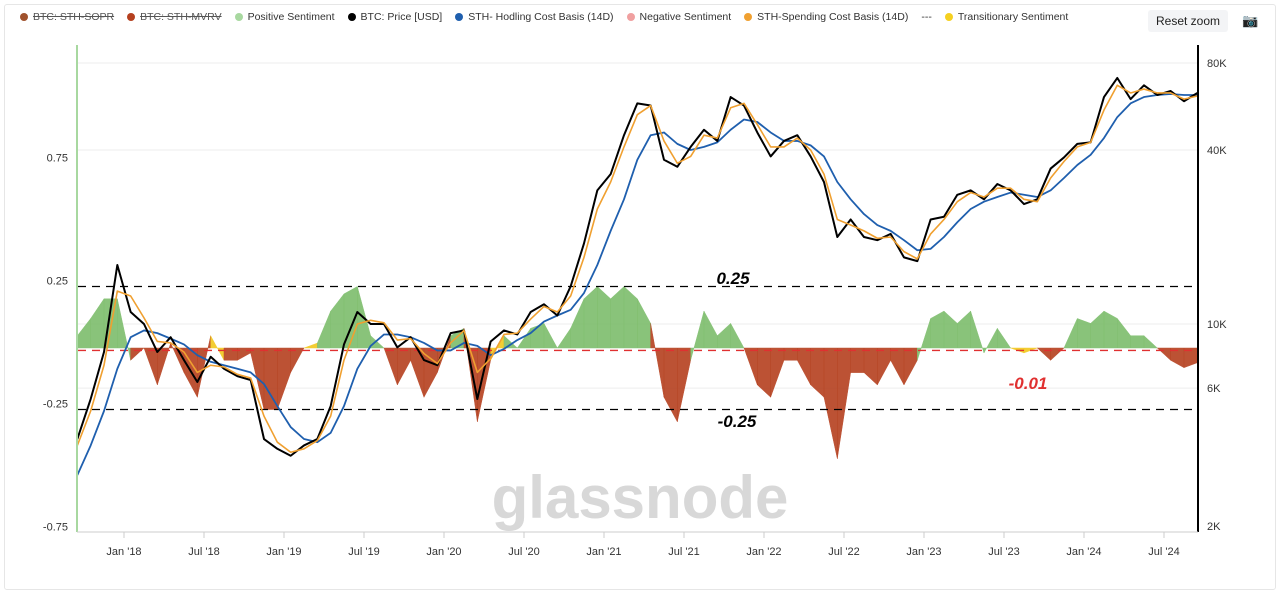 Image resolution: width=1280 pixels, height=595 pixels. I want to click on x-axis-tick: Jan '23, so click(923, 552).